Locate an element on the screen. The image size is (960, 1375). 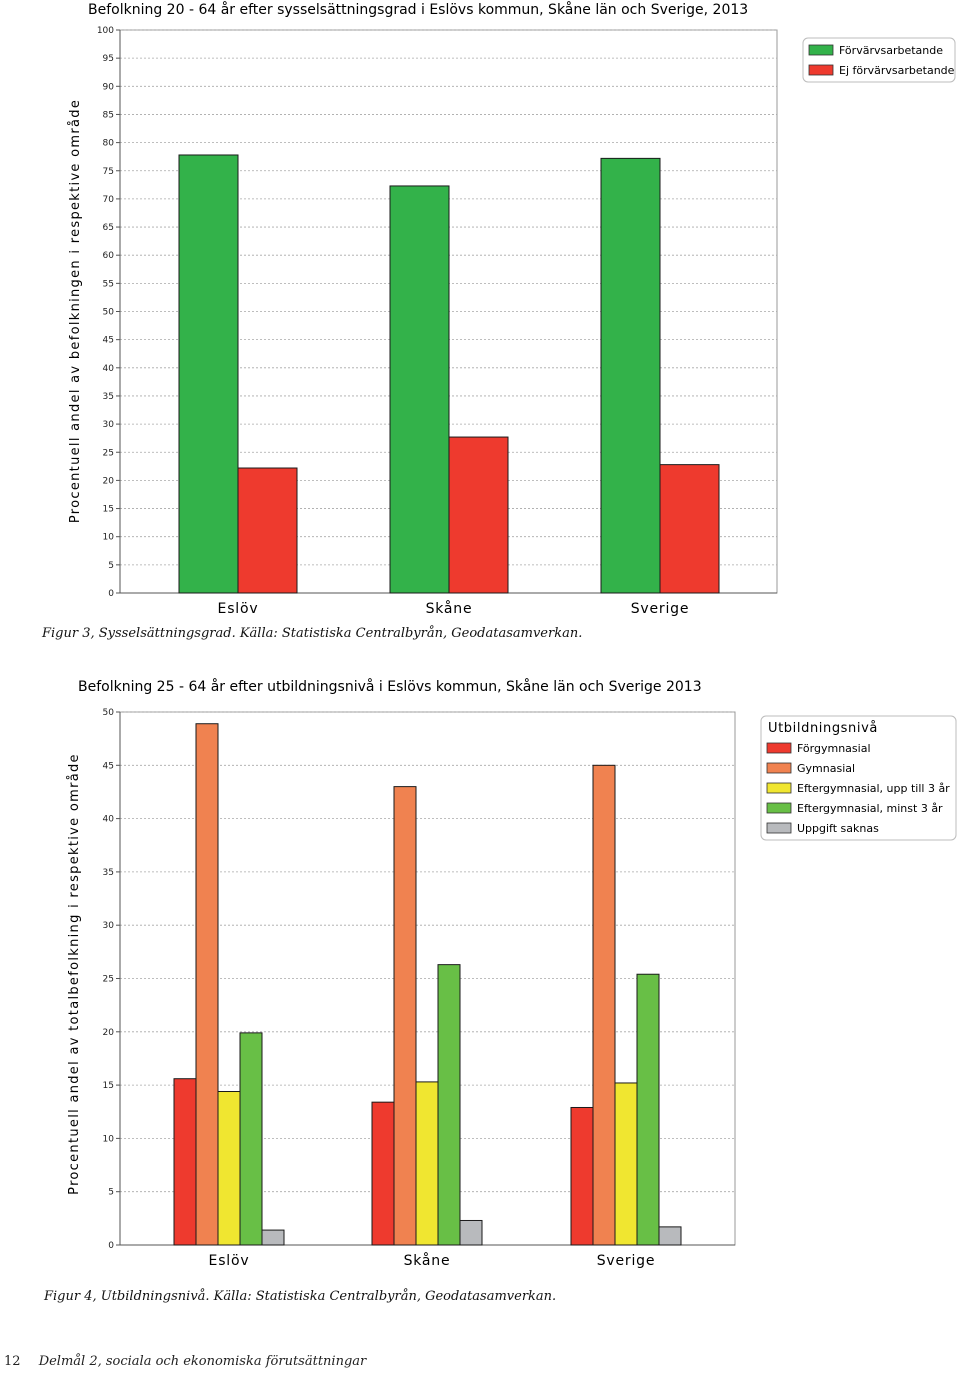
chart2-legend-box is located at coordinates (858, 778).